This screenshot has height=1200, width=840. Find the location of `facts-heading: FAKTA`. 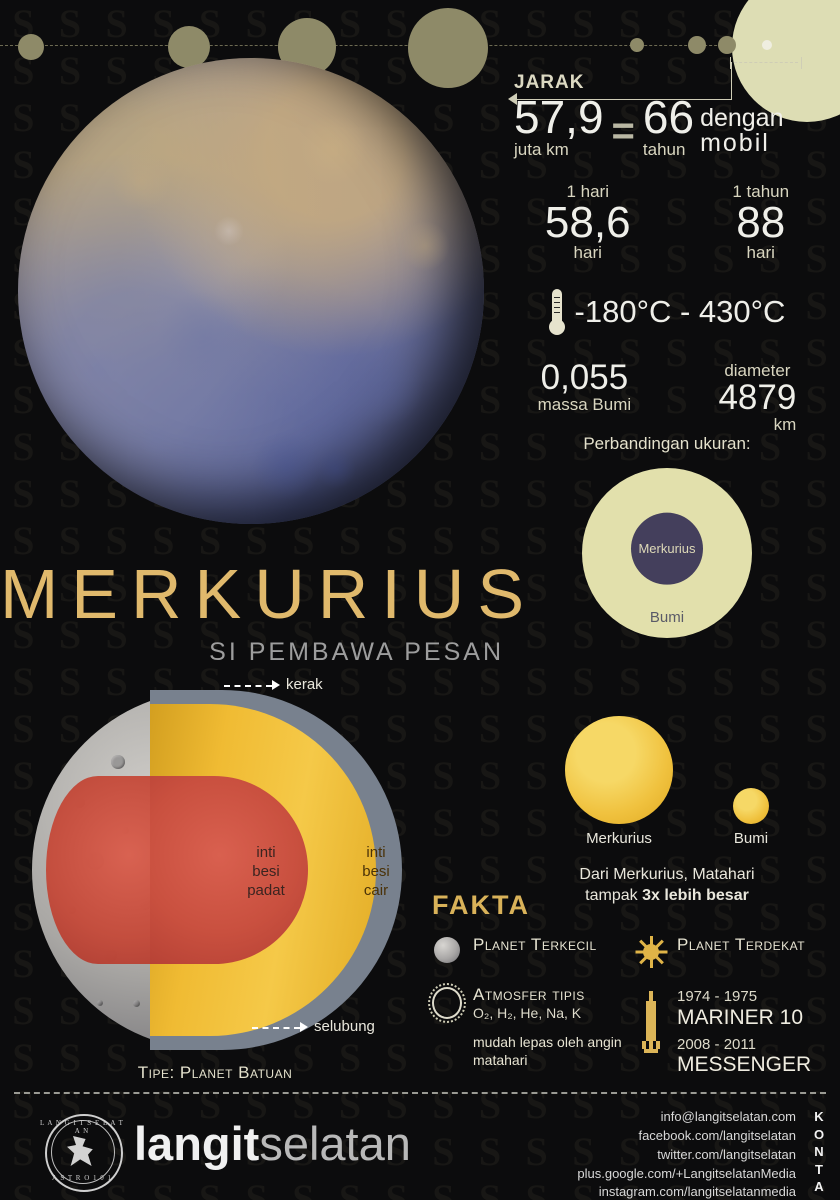

facts-heading: FAKTA is located at coordinates (481, 905).